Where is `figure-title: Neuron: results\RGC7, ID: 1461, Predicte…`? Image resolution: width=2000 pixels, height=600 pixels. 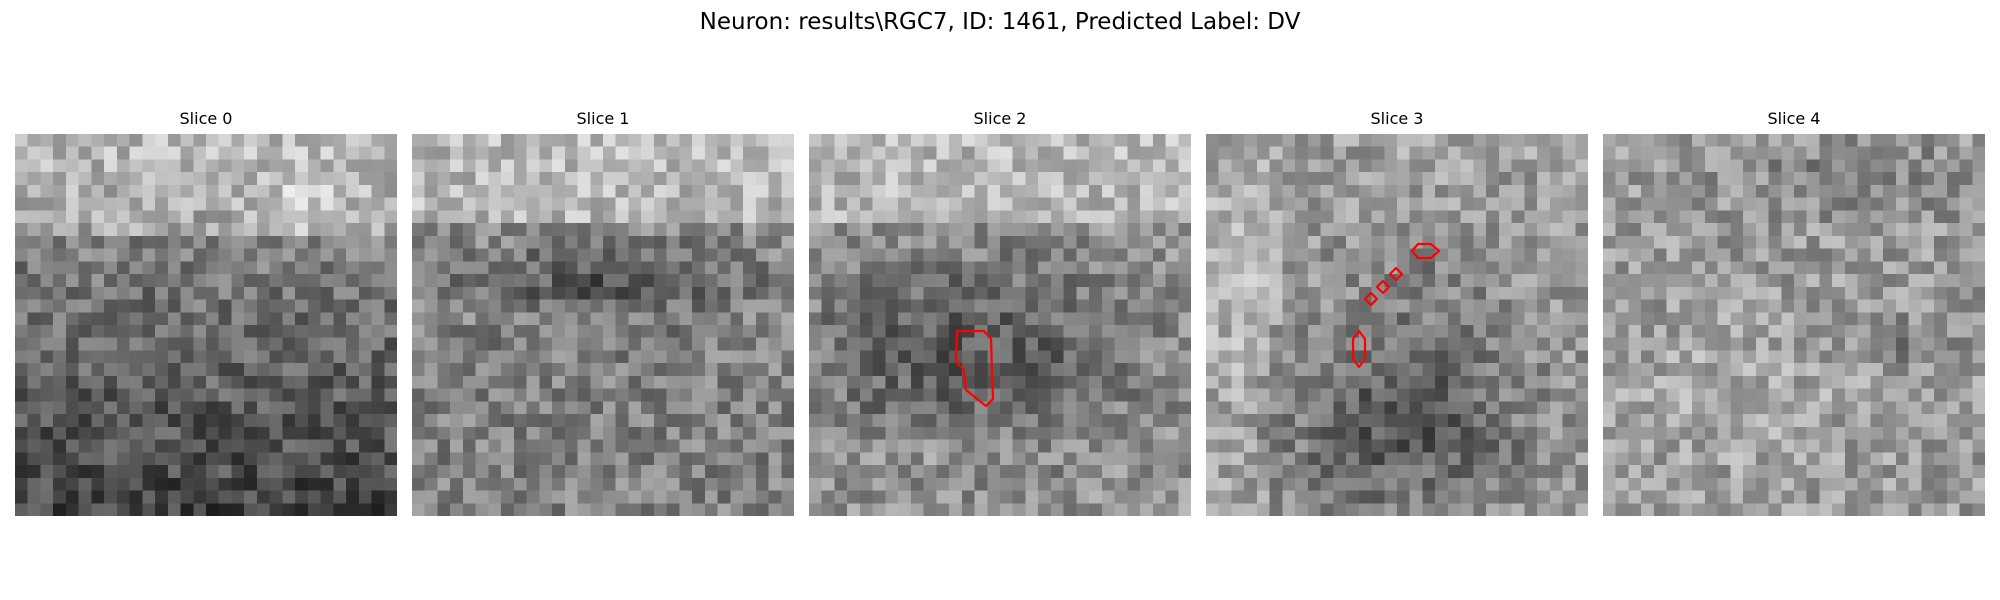 figure-title: Neuron: results\RGC7, ID: 1461, Predicte… is located at coordinates (1000, 22).